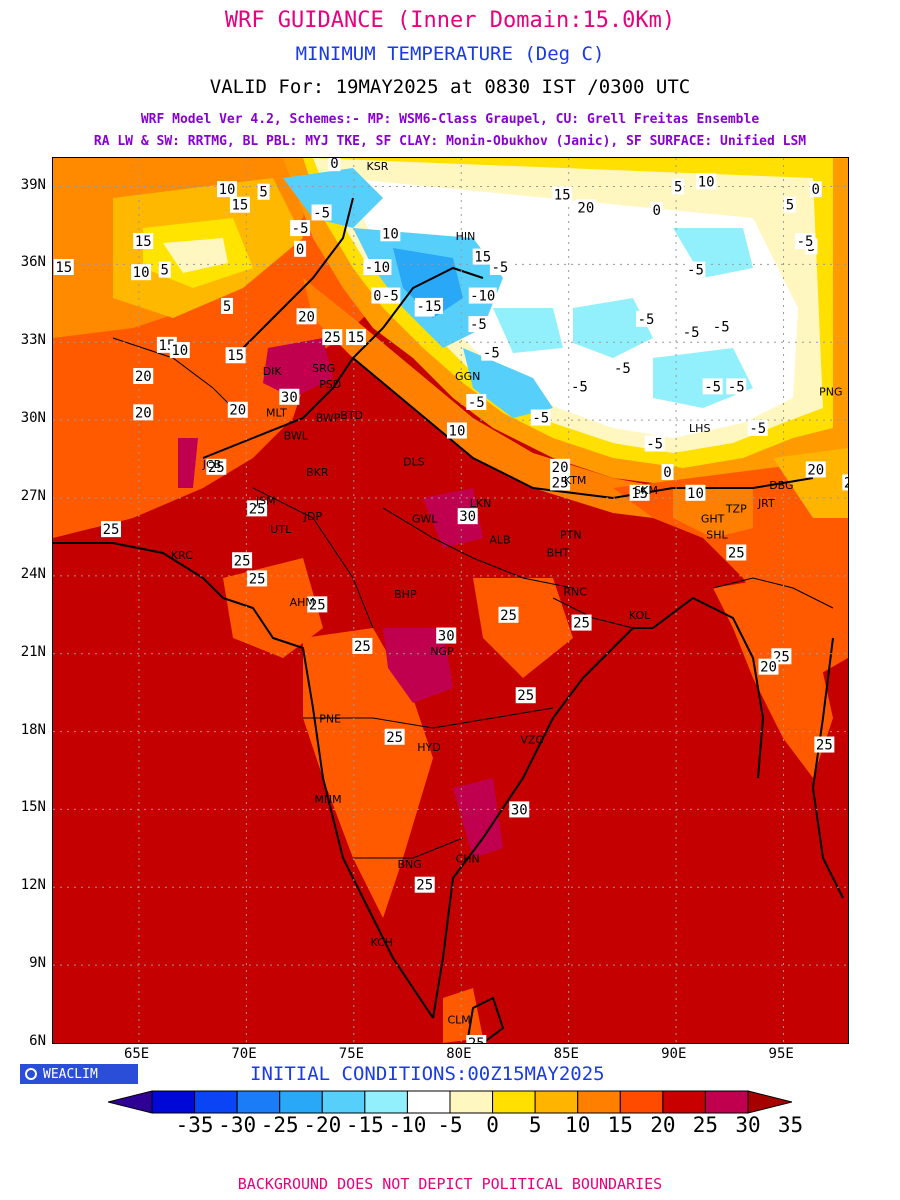 This screenshot has height=1200, width=900. What do you see at coordinates (748, 1125) in the screenshot?
I see `legend-tick-label: 30` at bounding box center [748, 1125].